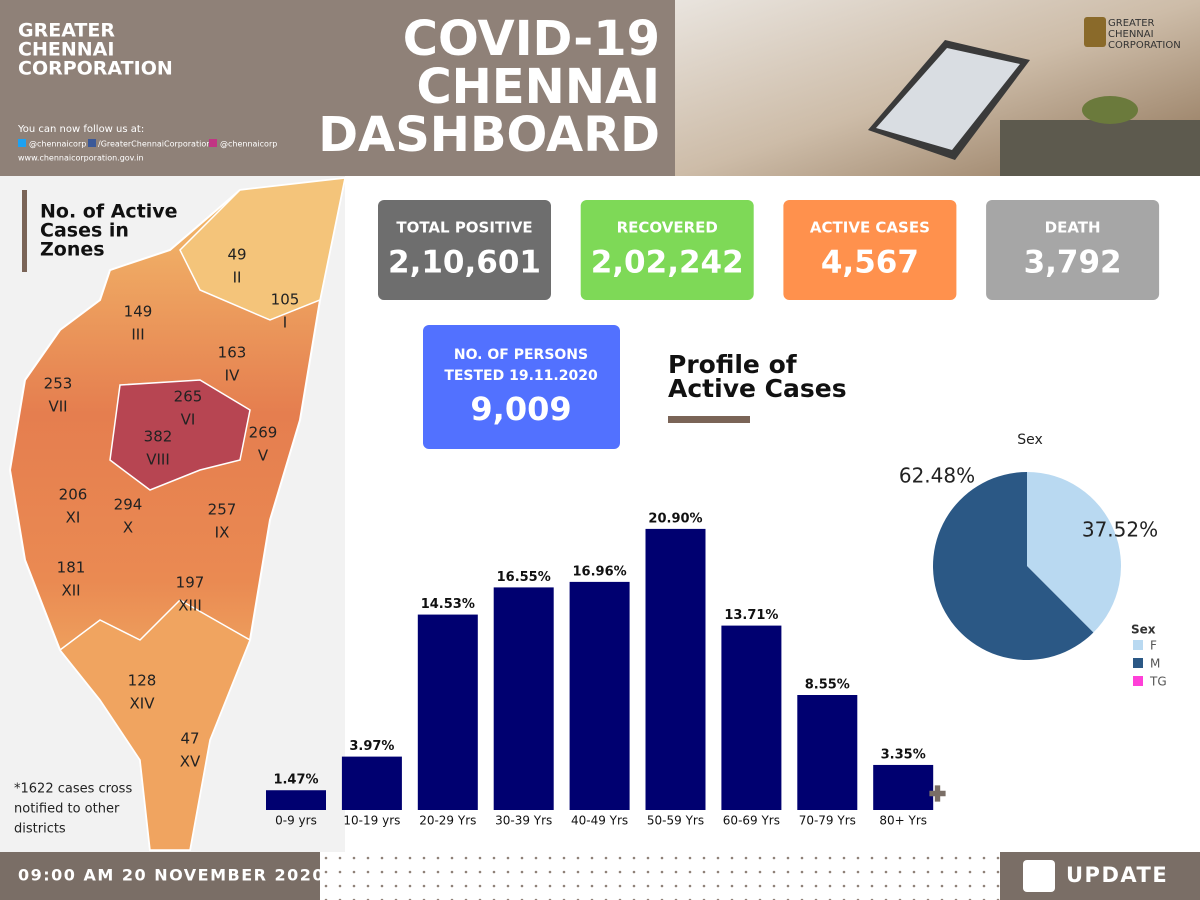  Describe the element at coordinates (1120, 530) in the screenshot. I see `pie-value-label: 37.52%` at that location.